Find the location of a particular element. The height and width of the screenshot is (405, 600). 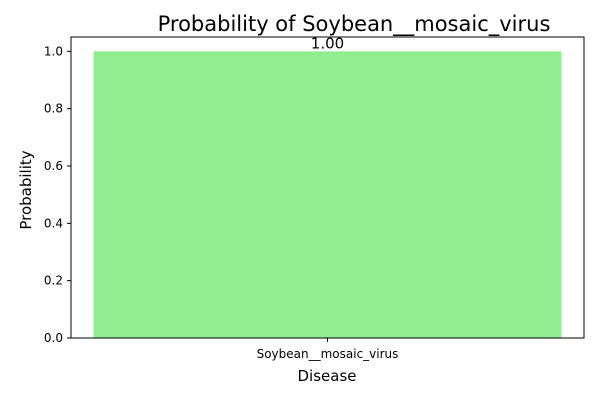

chart-title: Probability of Soybean__mosaic_virus is located at coordinates (354, 24).